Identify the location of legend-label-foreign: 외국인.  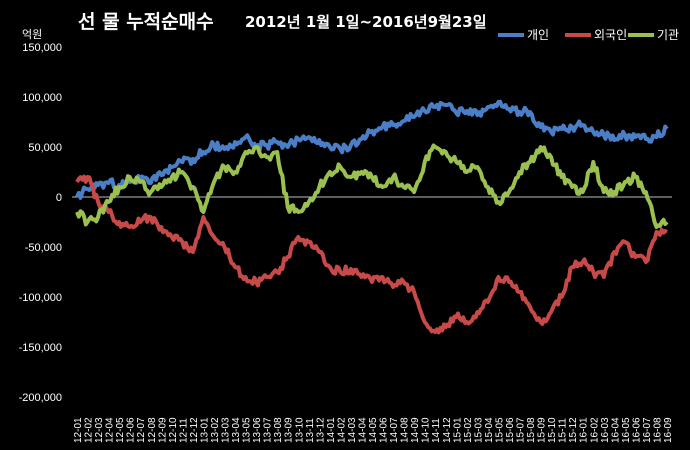
(610, 35).